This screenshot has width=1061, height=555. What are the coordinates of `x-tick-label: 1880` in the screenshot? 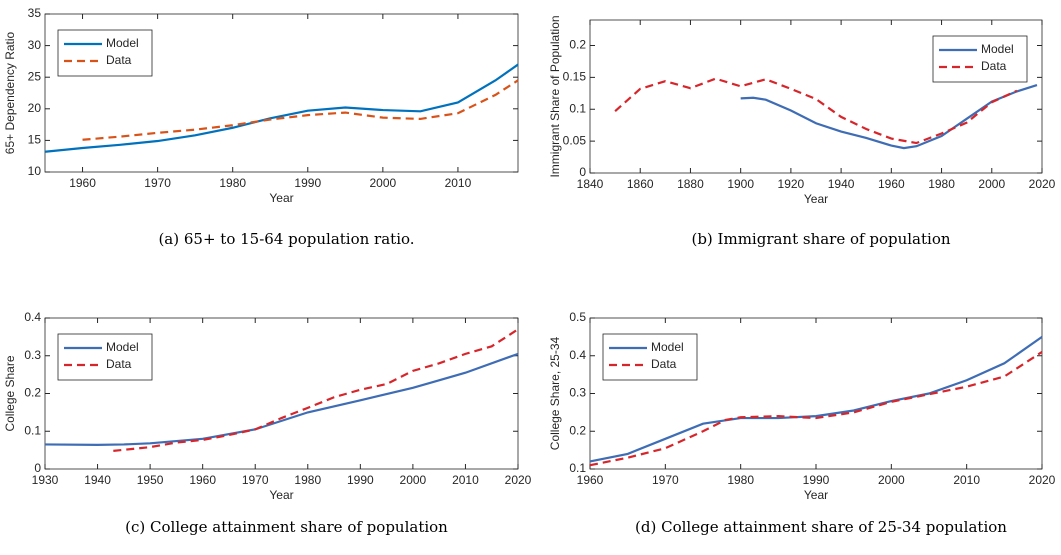 It's located at (690, 184).